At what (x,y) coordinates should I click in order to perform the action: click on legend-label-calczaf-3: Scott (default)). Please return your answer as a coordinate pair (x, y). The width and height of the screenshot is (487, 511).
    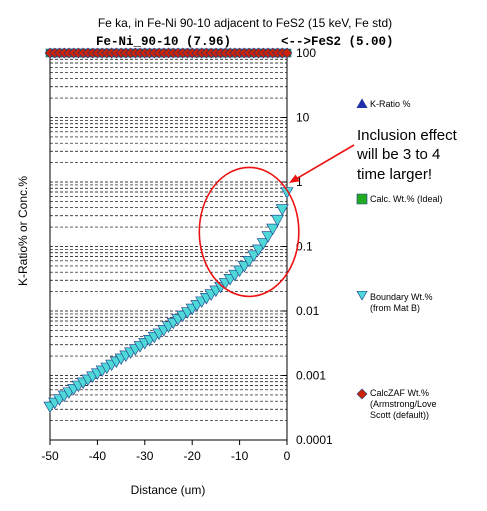
    Looking at the image, I should click on (399, 415).